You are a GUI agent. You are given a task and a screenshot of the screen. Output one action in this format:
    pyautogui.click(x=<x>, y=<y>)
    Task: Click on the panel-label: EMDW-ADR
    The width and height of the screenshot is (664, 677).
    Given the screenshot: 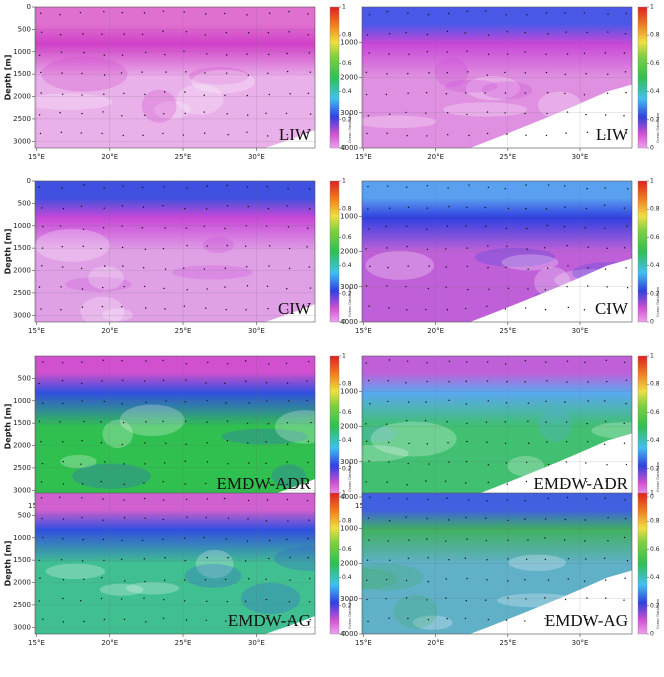 What is the action you would take?
    pyautogui.click(x=264, y=483)
    